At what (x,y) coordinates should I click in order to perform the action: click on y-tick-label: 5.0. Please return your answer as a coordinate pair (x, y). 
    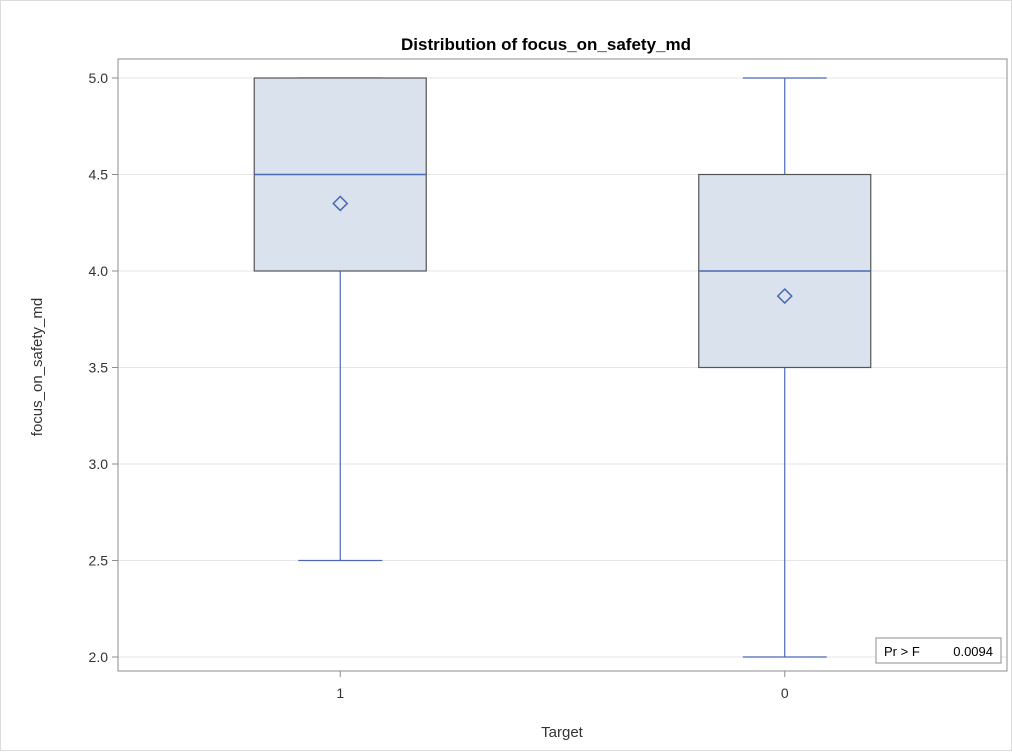
    Looking at the image, I should click on (99, 78).